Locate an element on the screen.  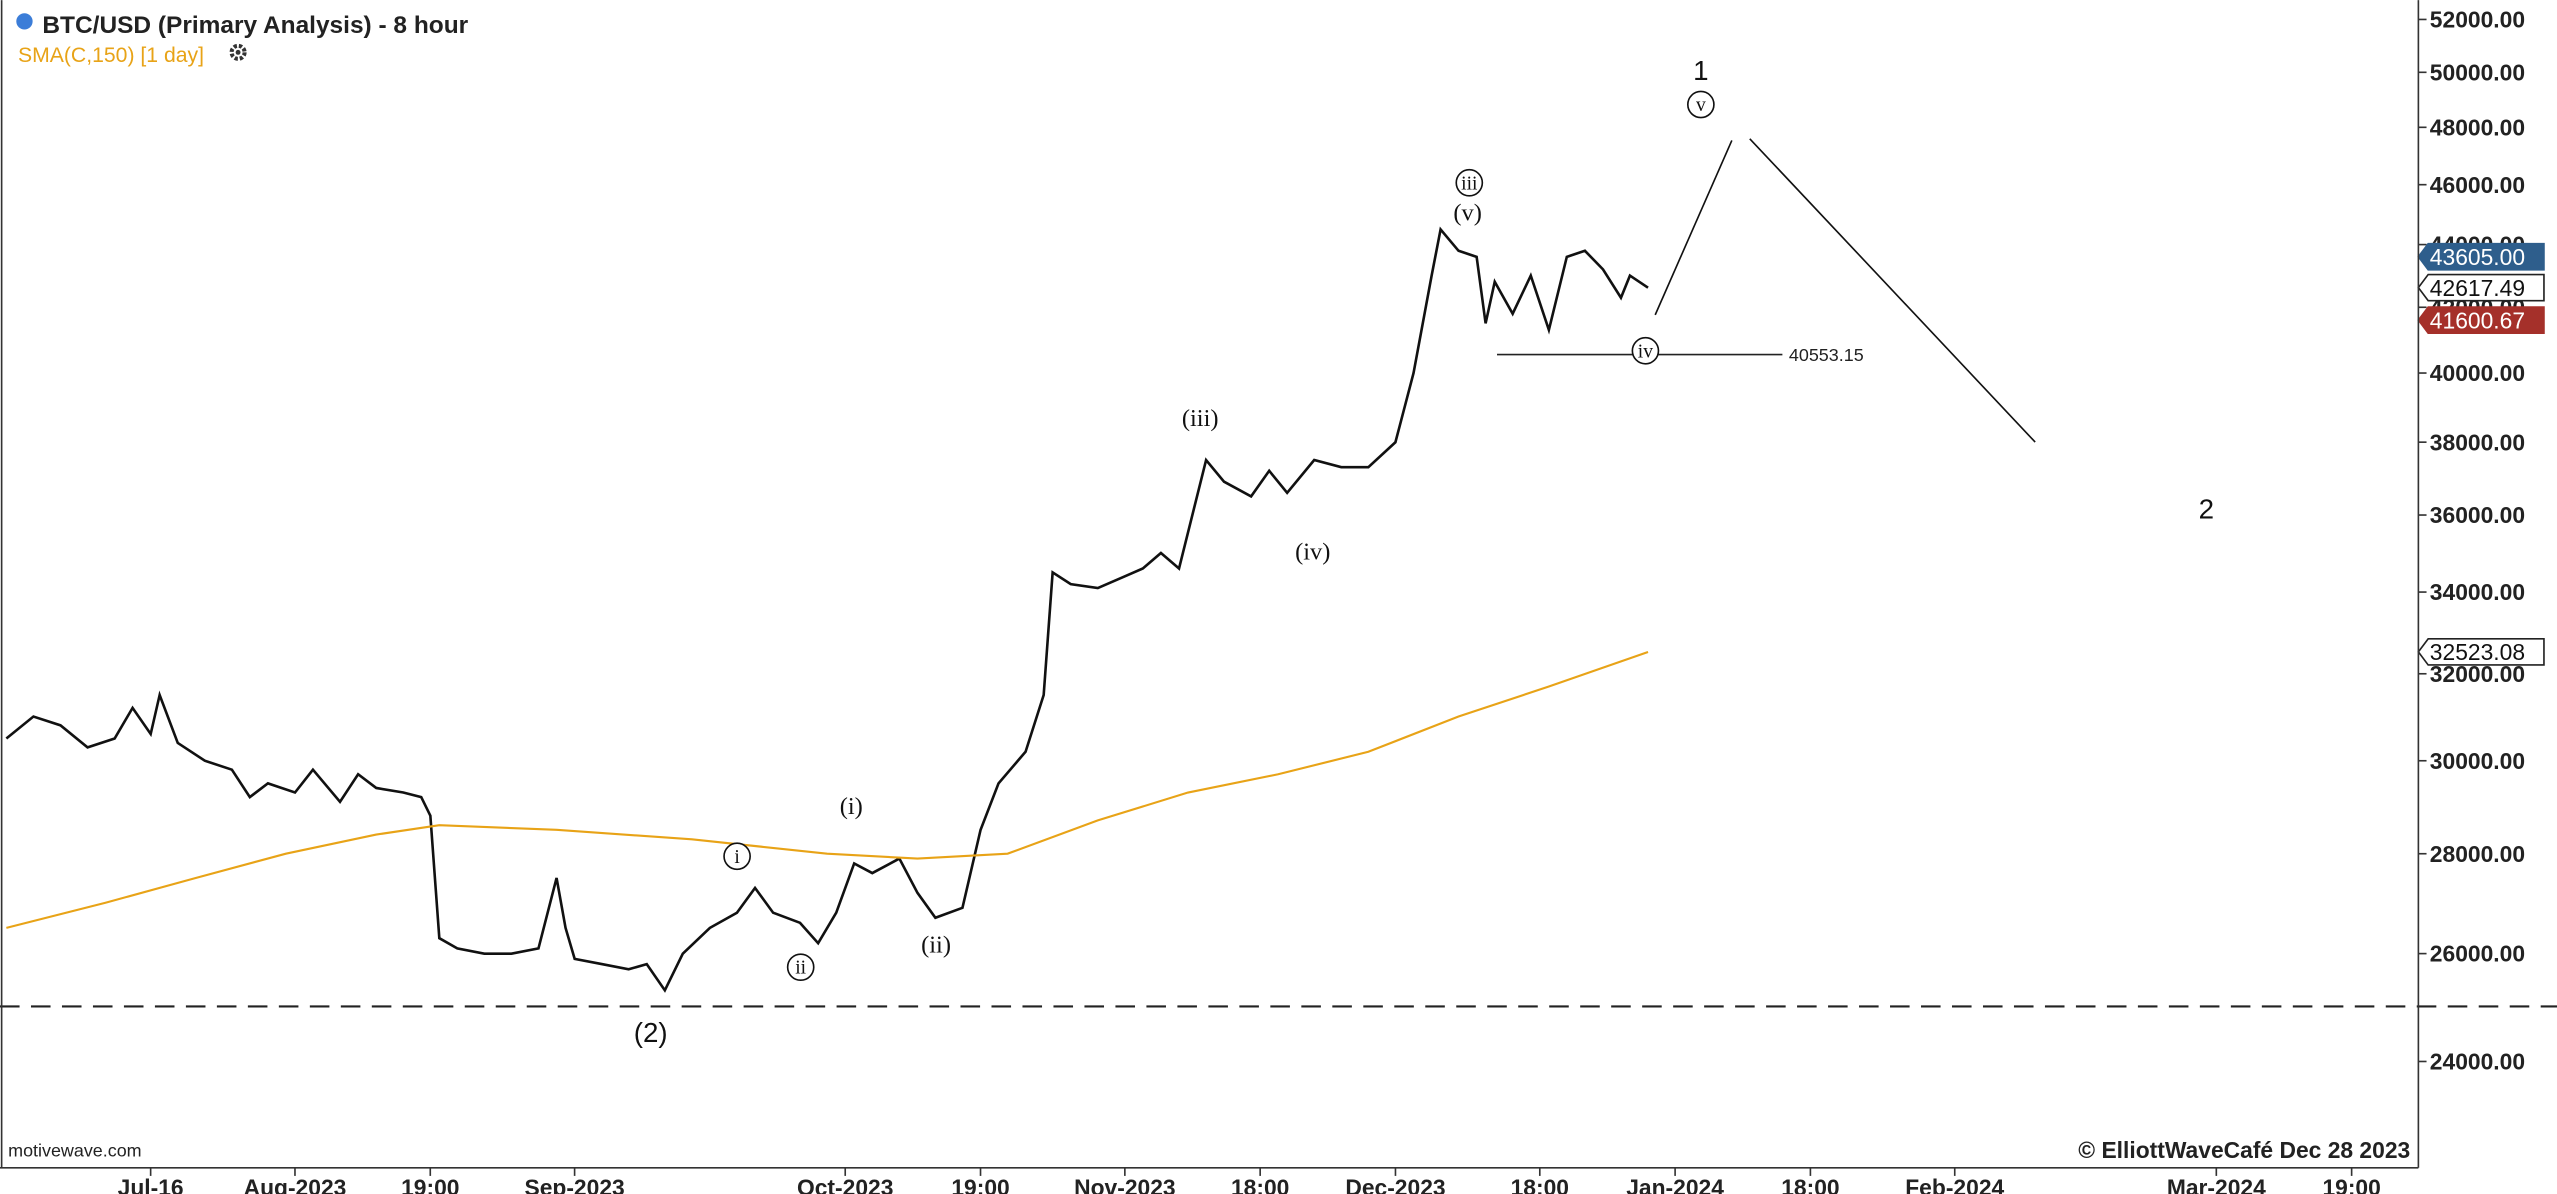
price-marker-label: 32523.08 is located at coordinates (2477, 652).